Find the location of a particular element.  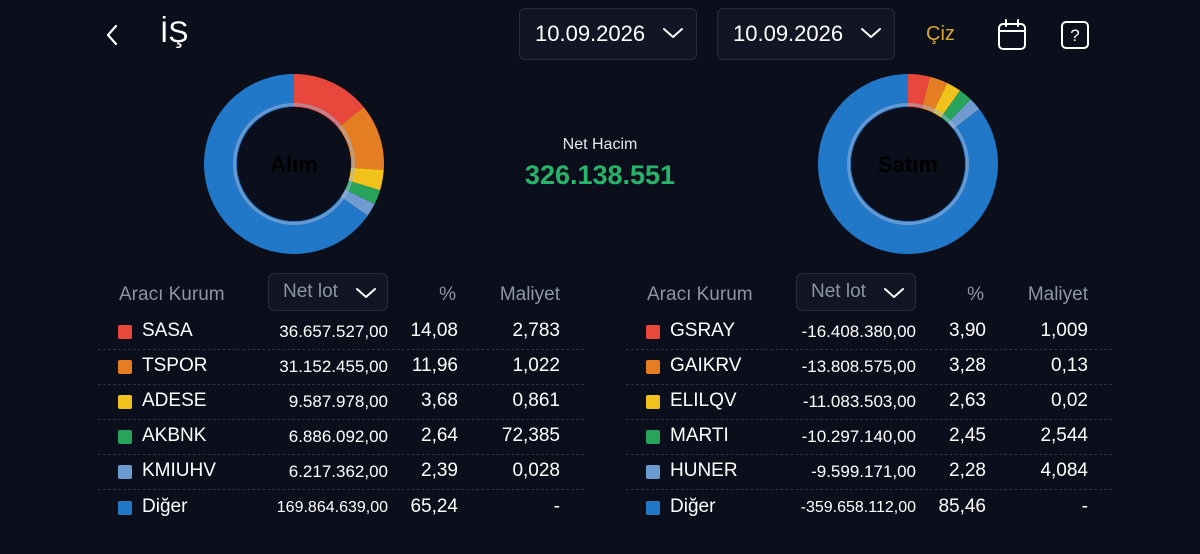

net-lot-value: -16.408.380,00 is located at coordinates (858, 331).